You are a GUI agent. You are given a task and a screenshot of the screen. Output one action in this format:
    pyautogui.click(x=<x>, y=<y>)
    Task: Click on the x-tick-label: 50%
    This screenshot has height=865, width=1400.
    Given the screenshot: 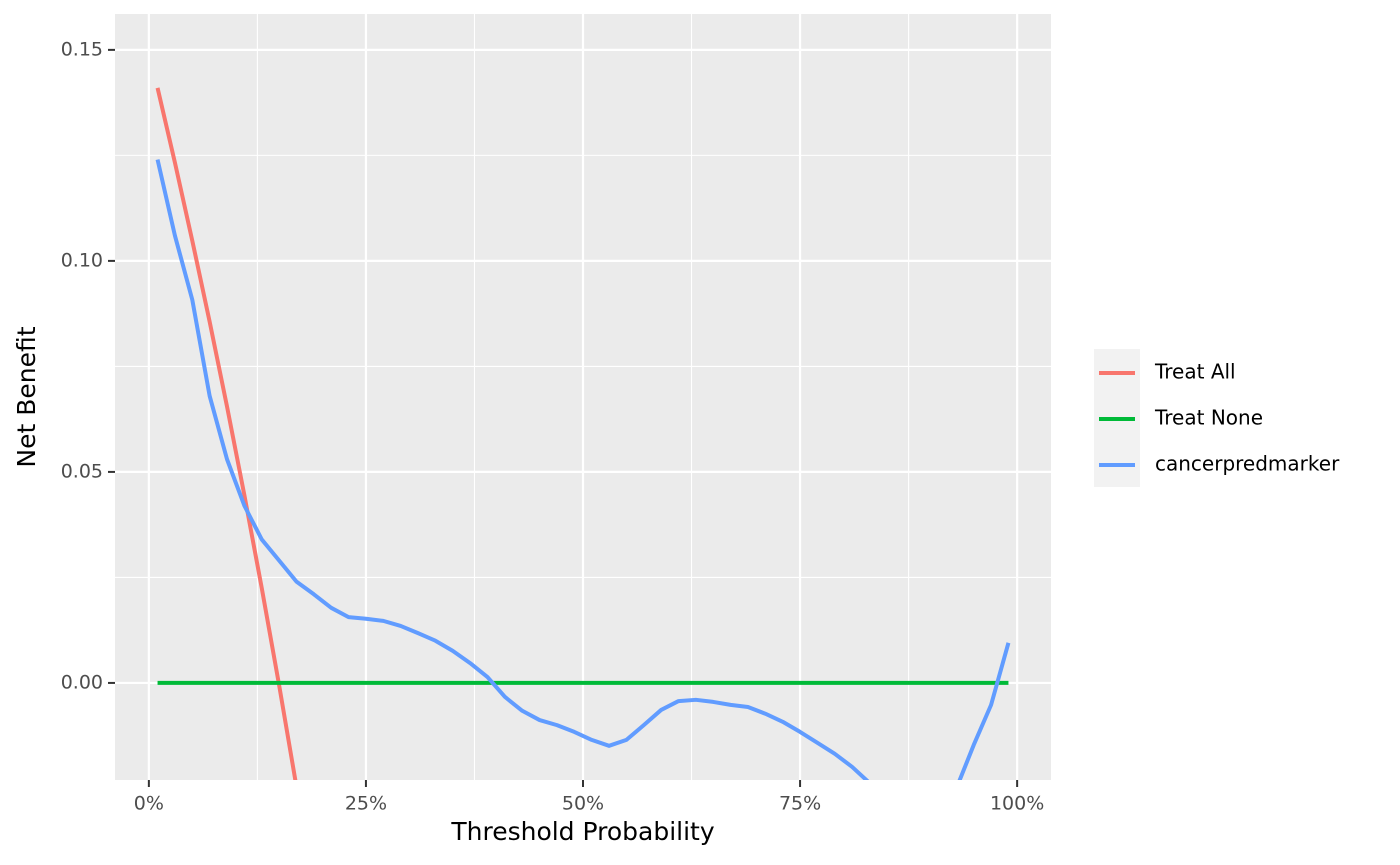 What is the action you would take?
    pyautogui.click(x=583, y=804)
    